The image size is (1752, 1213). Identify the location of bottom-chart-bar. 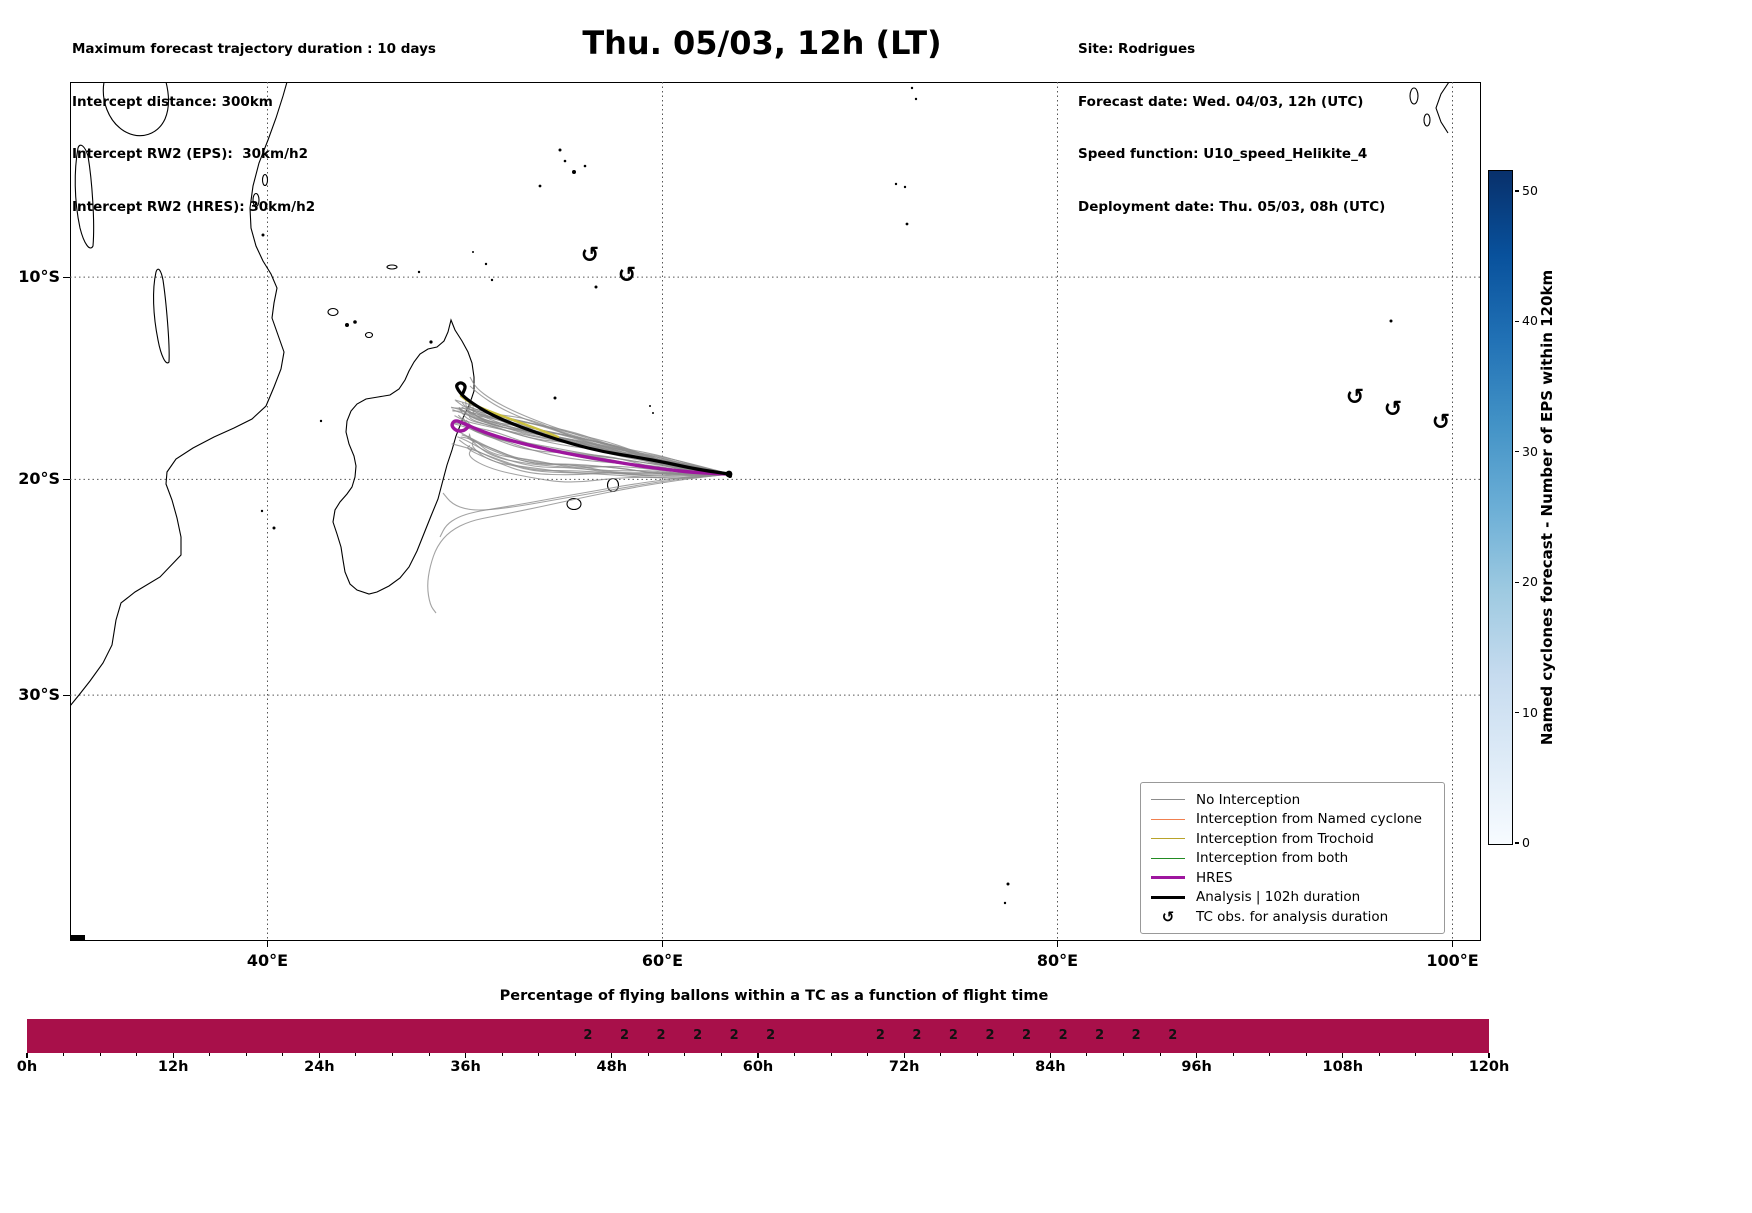
(758, 1036).